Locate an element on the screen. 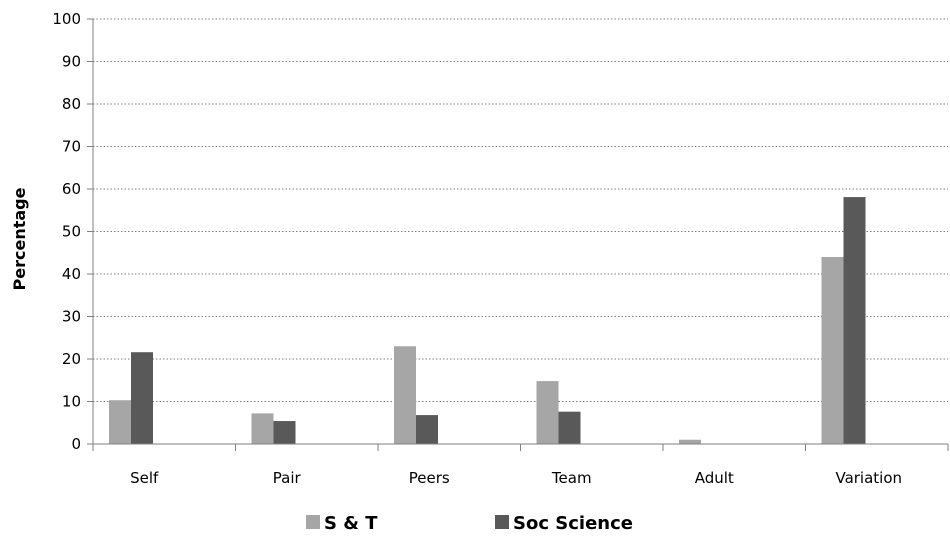 The height and width of the screenshot is (547, 950). y-tick-label: 90 is located at coordinates (71, 62).